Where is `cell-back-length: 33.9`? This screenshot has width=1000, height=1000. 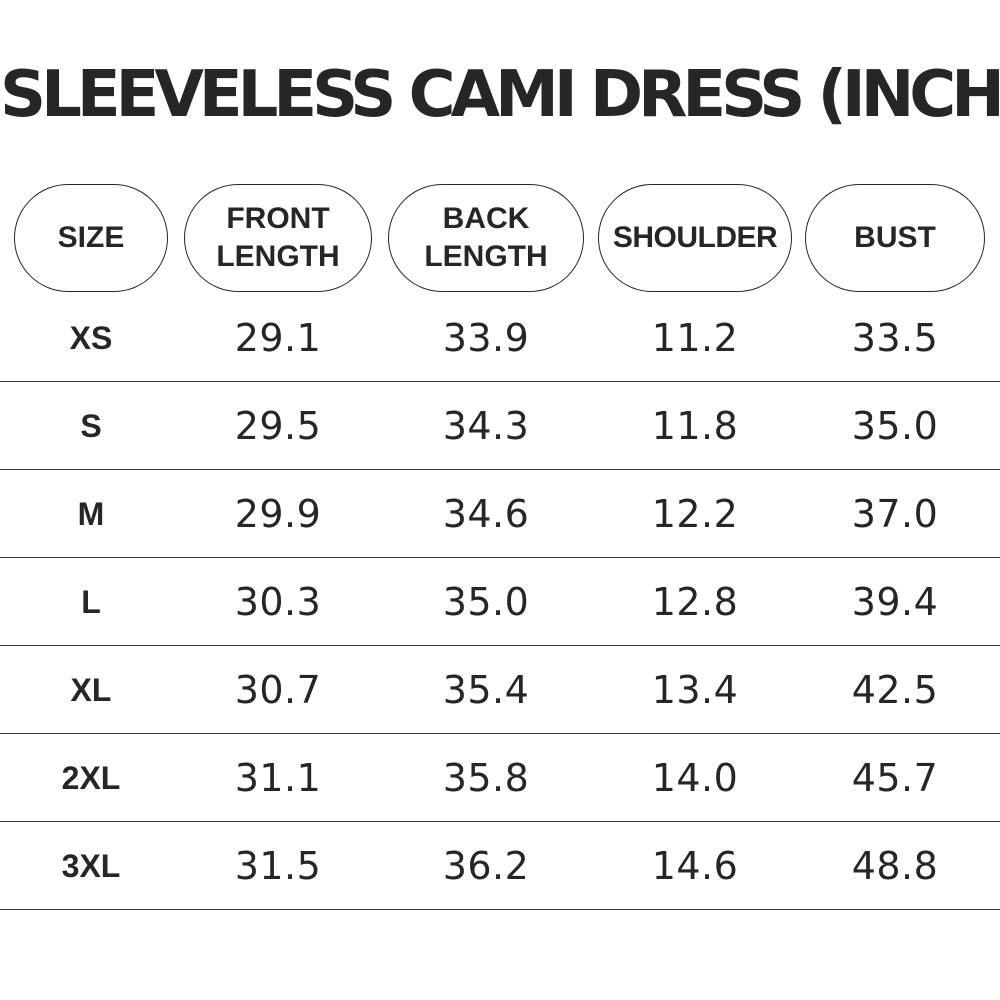 cell-back-length: 33.9 is located at coordinates (486, 338).